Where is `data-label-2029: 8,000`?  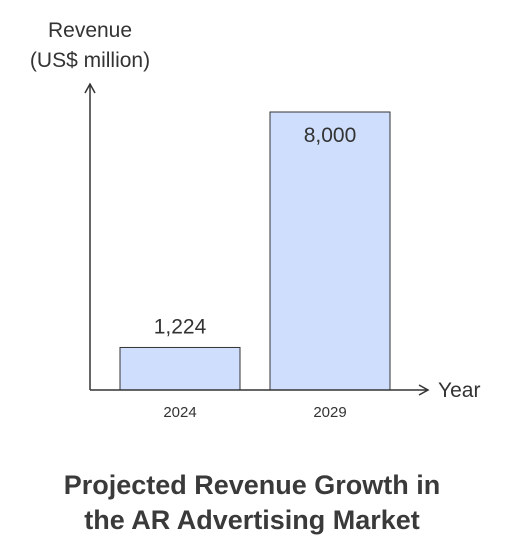
data-label-2029: 8,000 is located at coordinates (330, 135).